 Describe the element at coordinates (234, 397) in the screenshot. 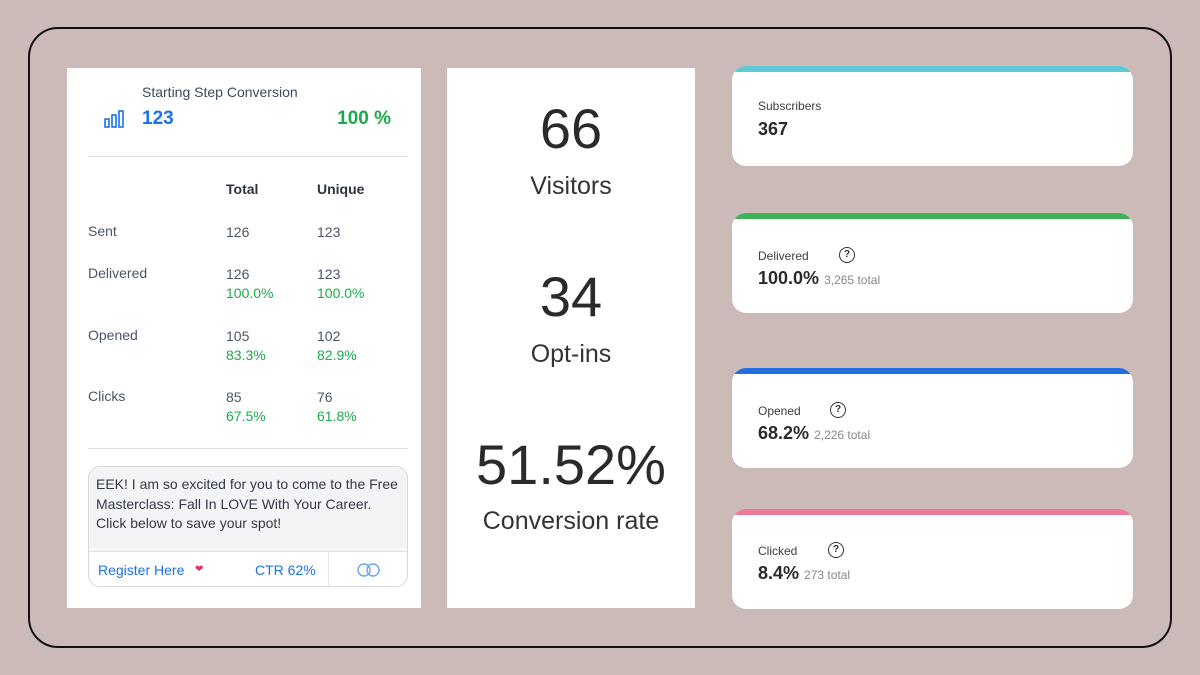

I see `cell-total-value: 85` at that location.